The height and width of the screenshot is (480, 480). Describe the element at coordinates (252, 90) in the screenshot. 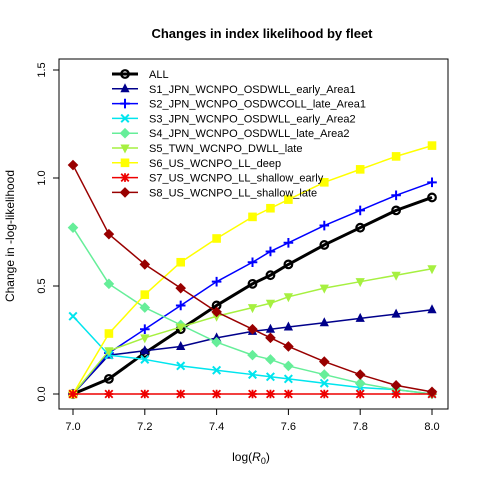

I see `legend-label: S1_JPN_WCNPO_OSDWLL_early_Area1` at that location.